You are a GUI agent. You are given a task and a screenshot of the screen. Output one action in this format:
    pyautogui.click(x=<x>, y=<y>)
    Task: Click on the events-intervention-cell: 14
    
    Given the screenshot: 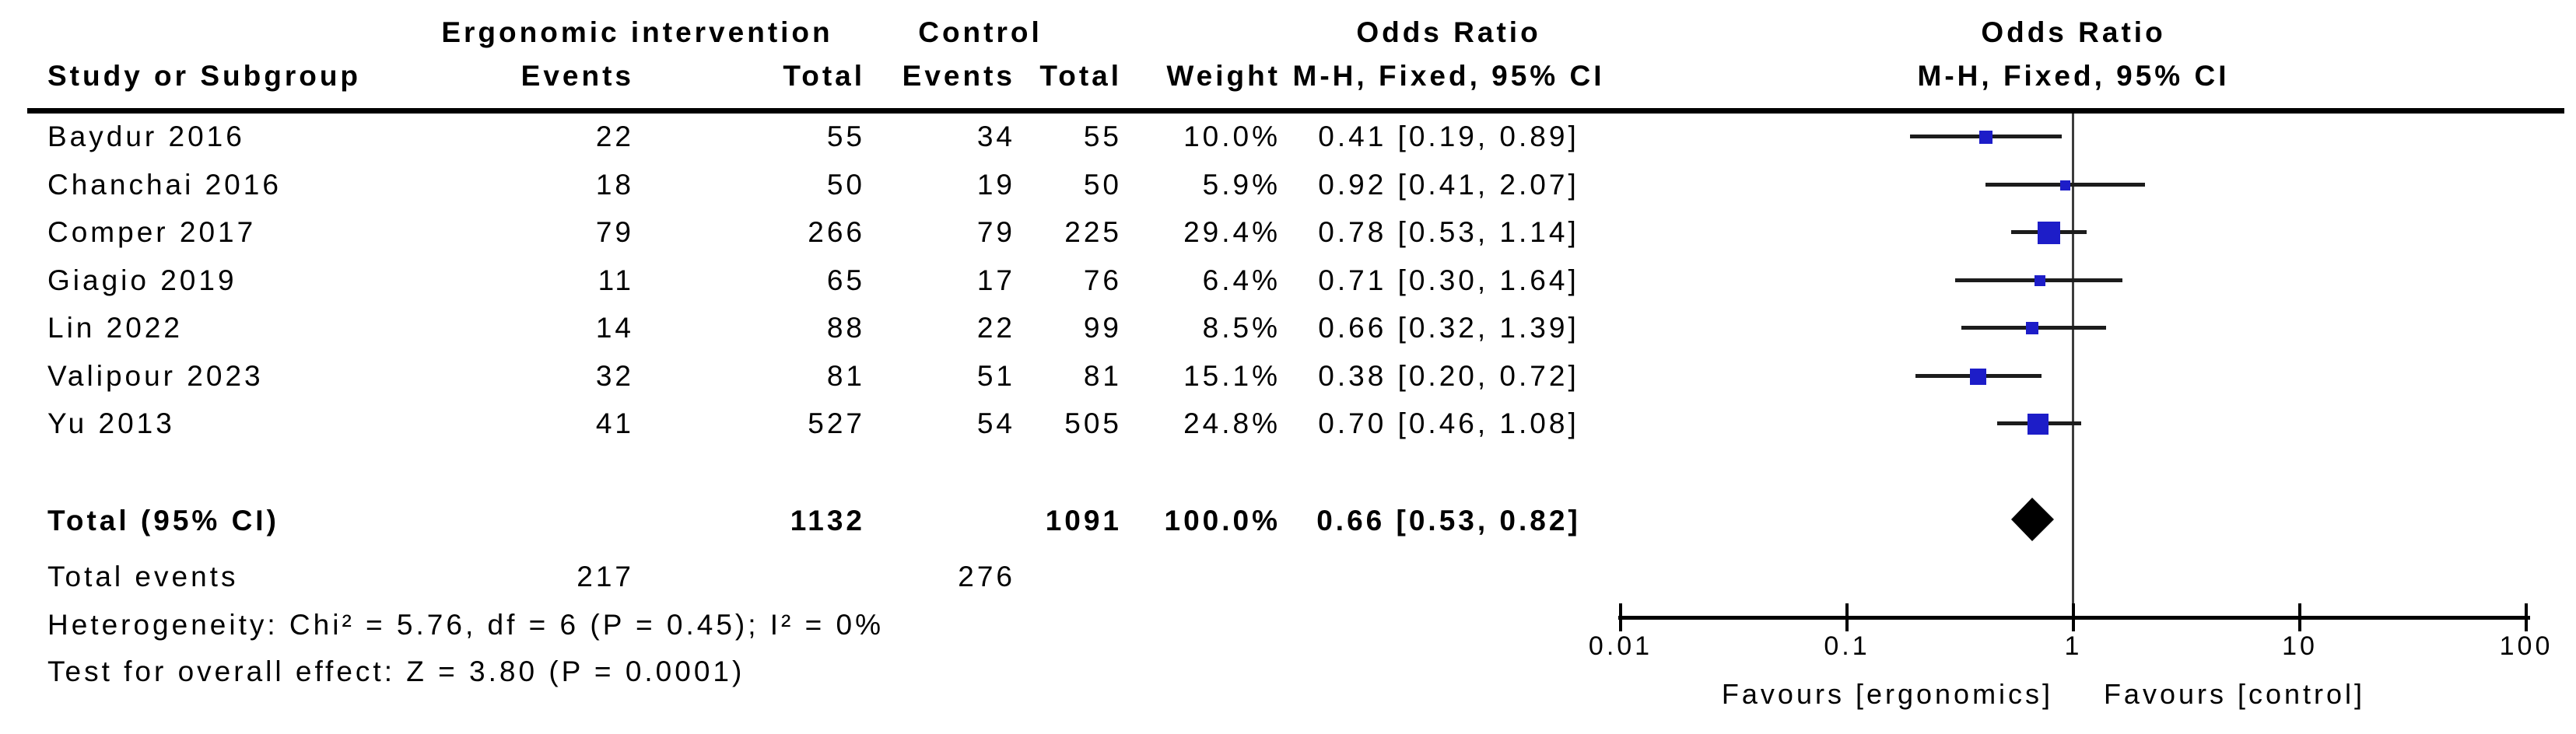 What is the action you would take?
    pyautogui.click(x=614, y=328)
    